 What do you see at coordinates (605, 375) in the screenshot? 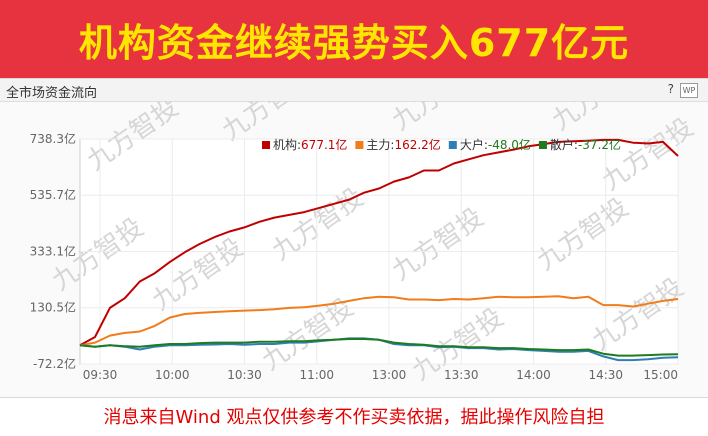
I see `x-tick-label-7: 14:30` at bounding box center [605, 375].